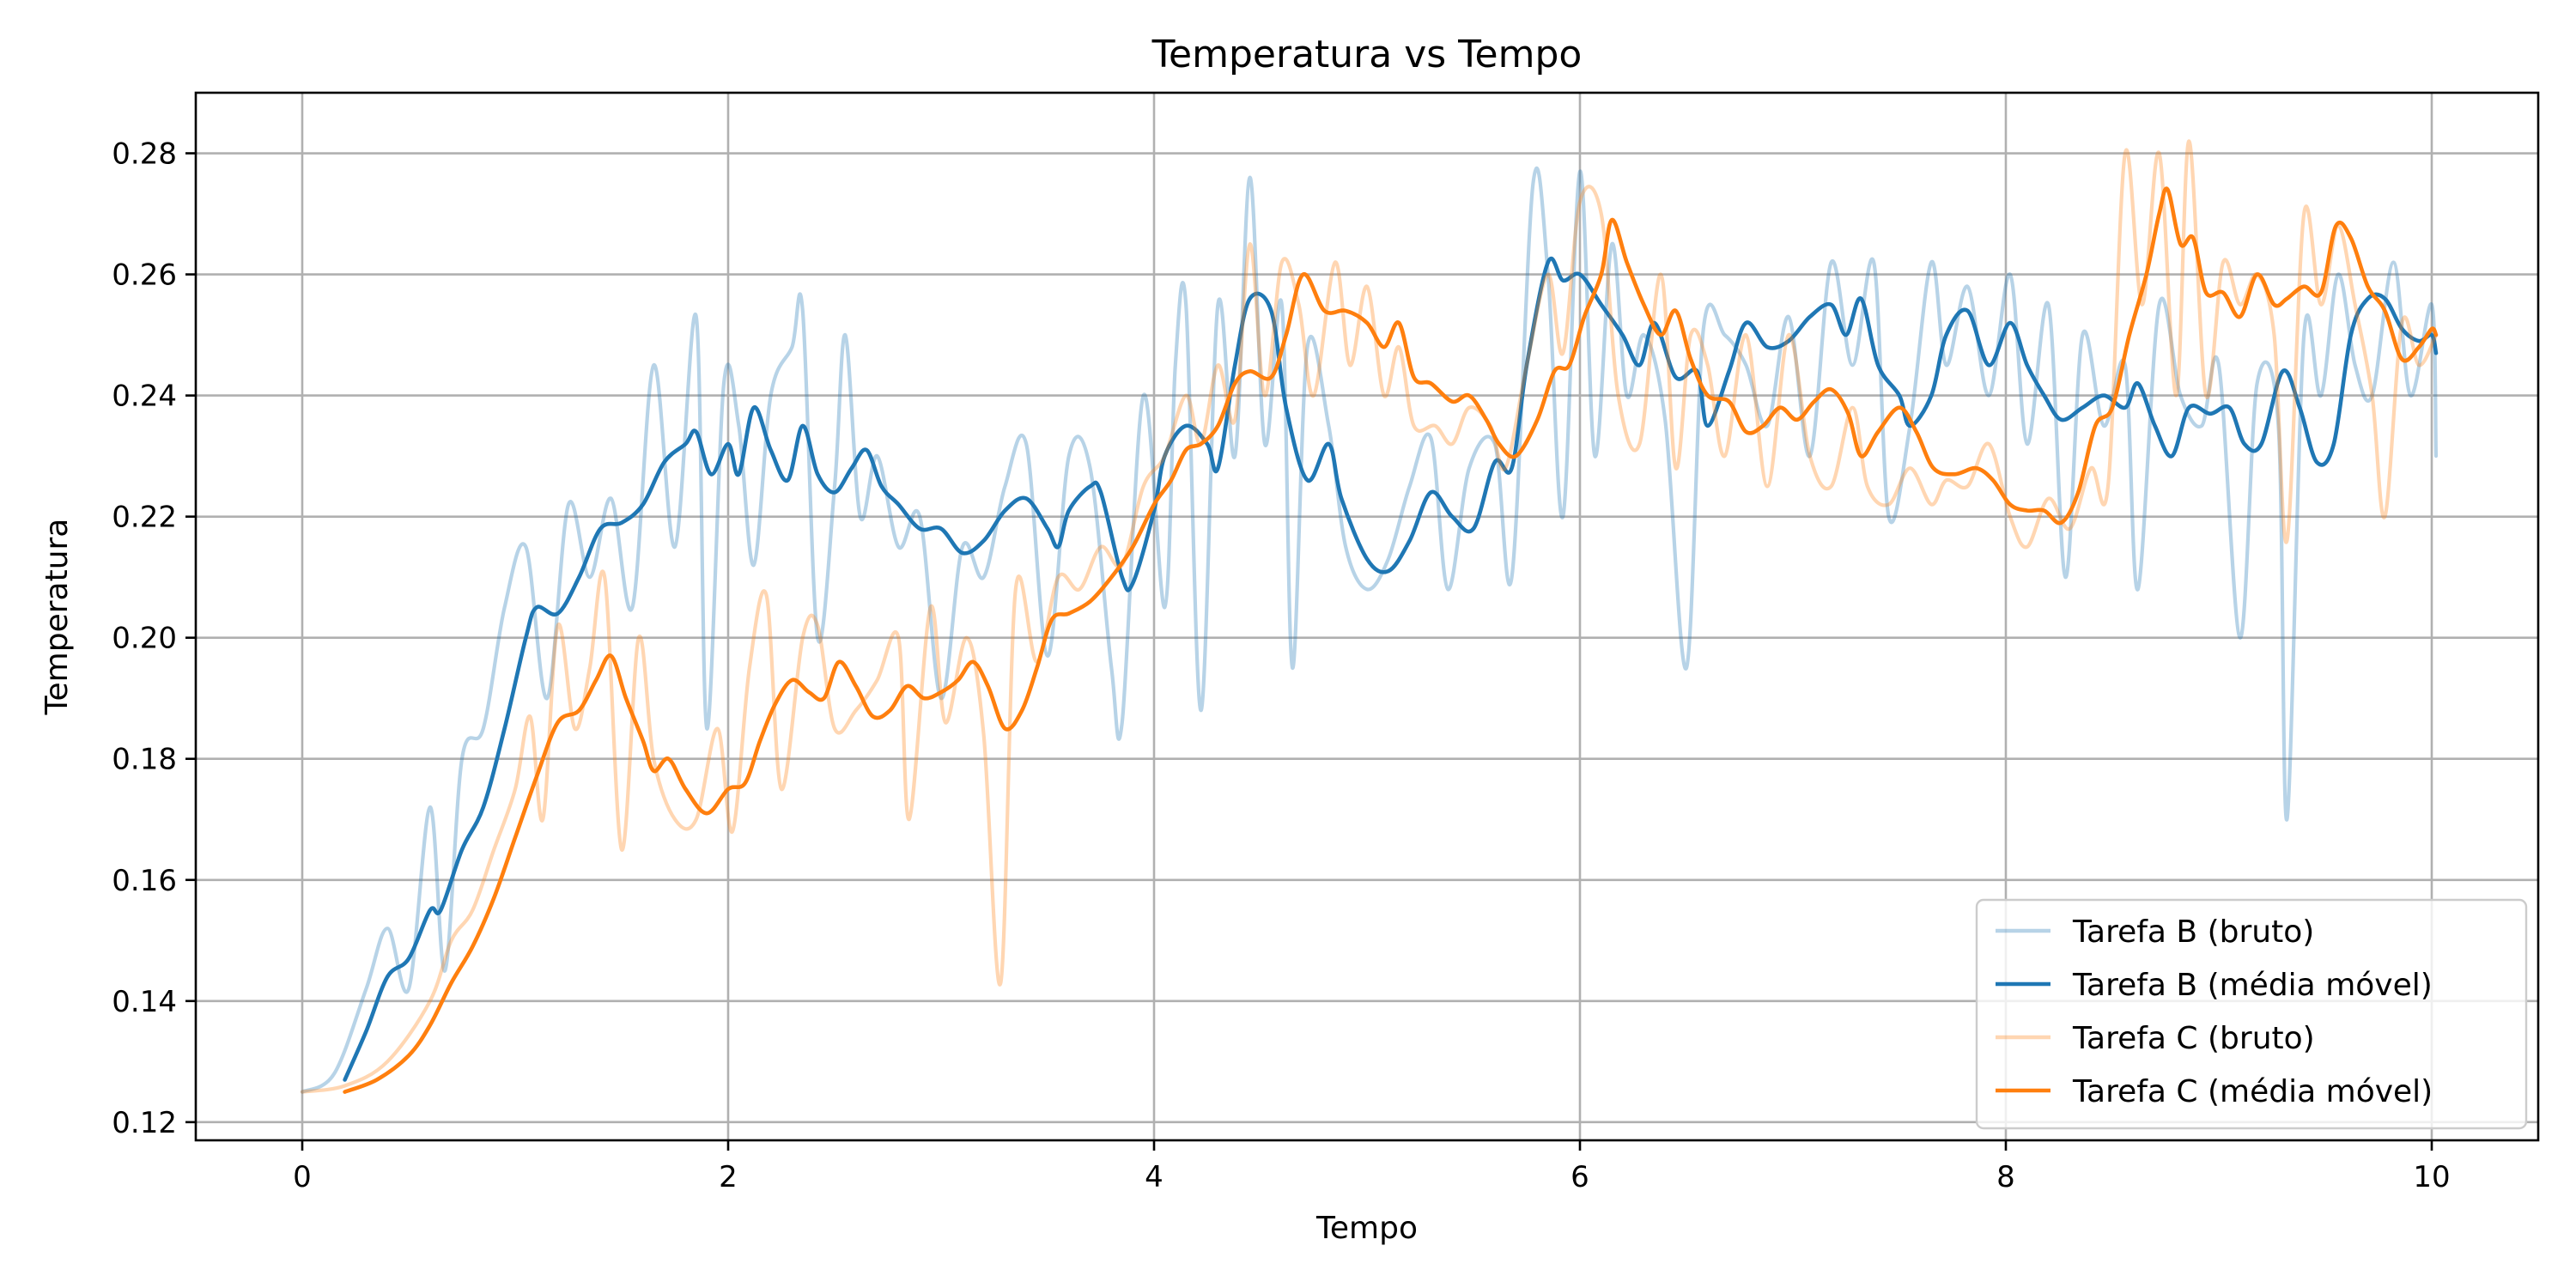 The width and height of the screenshot is (2576, 1288). I want to click on legend-box, so click(2251, 1014).